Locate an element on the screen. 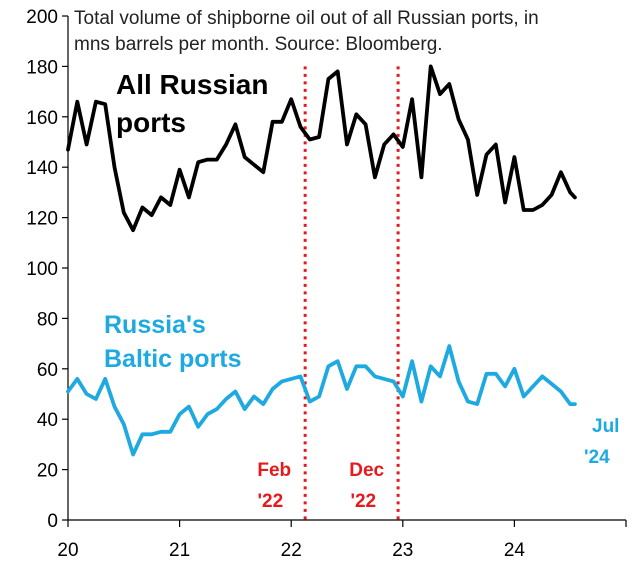  x-tick-label: 21 is located at coordinates (179, 550).